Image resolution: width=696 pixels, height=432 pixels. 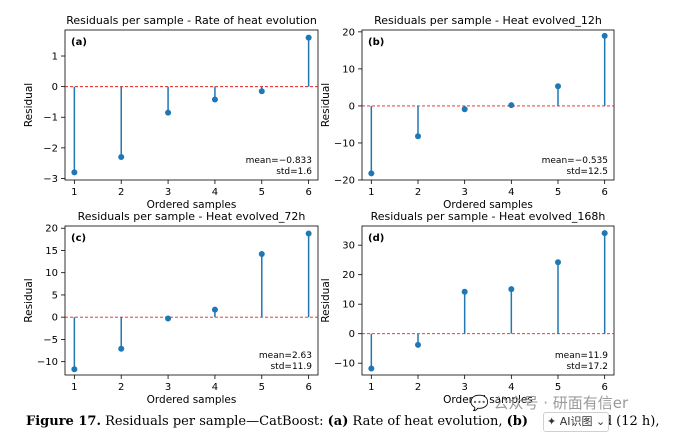 What do you see at coordinates (587, 367) in the screenshot?
I see `std-annotation: std=17.2` at bounding box center [587, 367].